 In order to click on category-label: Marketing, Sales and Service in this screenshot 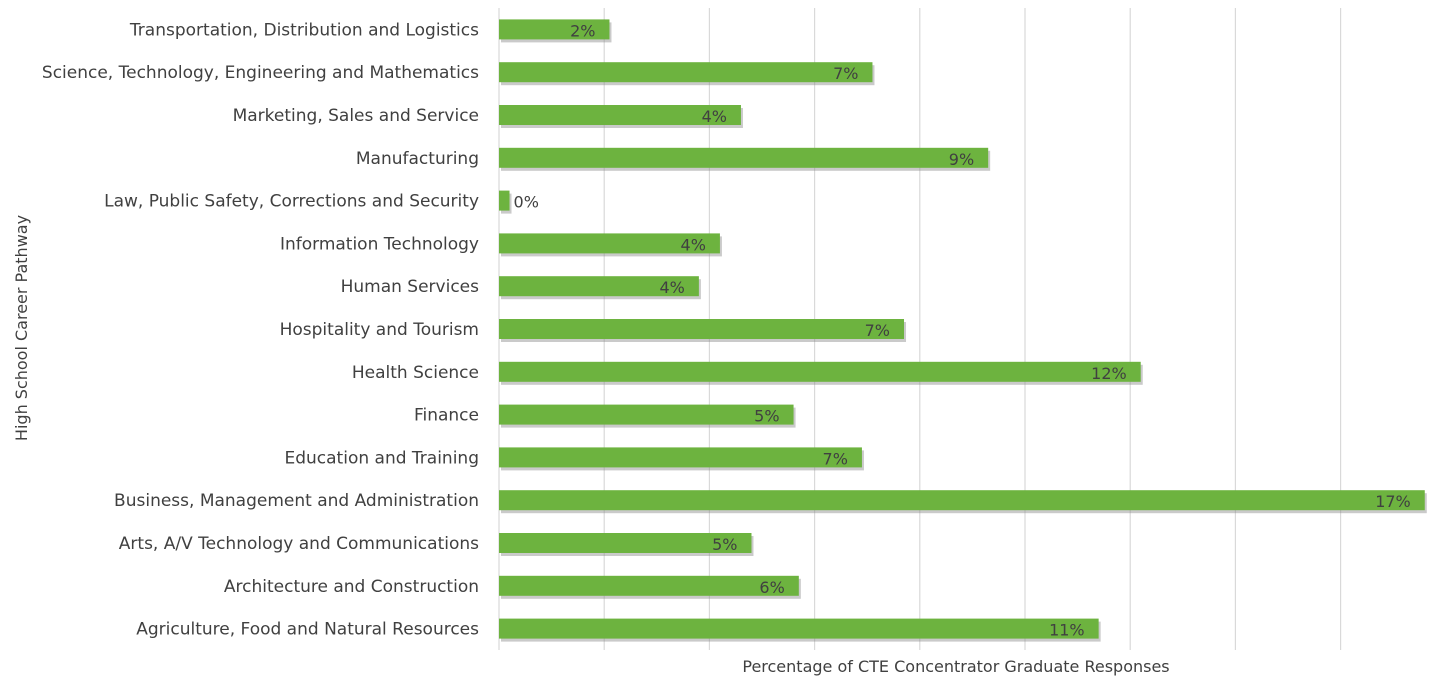, I will do `click(356, 116)`.